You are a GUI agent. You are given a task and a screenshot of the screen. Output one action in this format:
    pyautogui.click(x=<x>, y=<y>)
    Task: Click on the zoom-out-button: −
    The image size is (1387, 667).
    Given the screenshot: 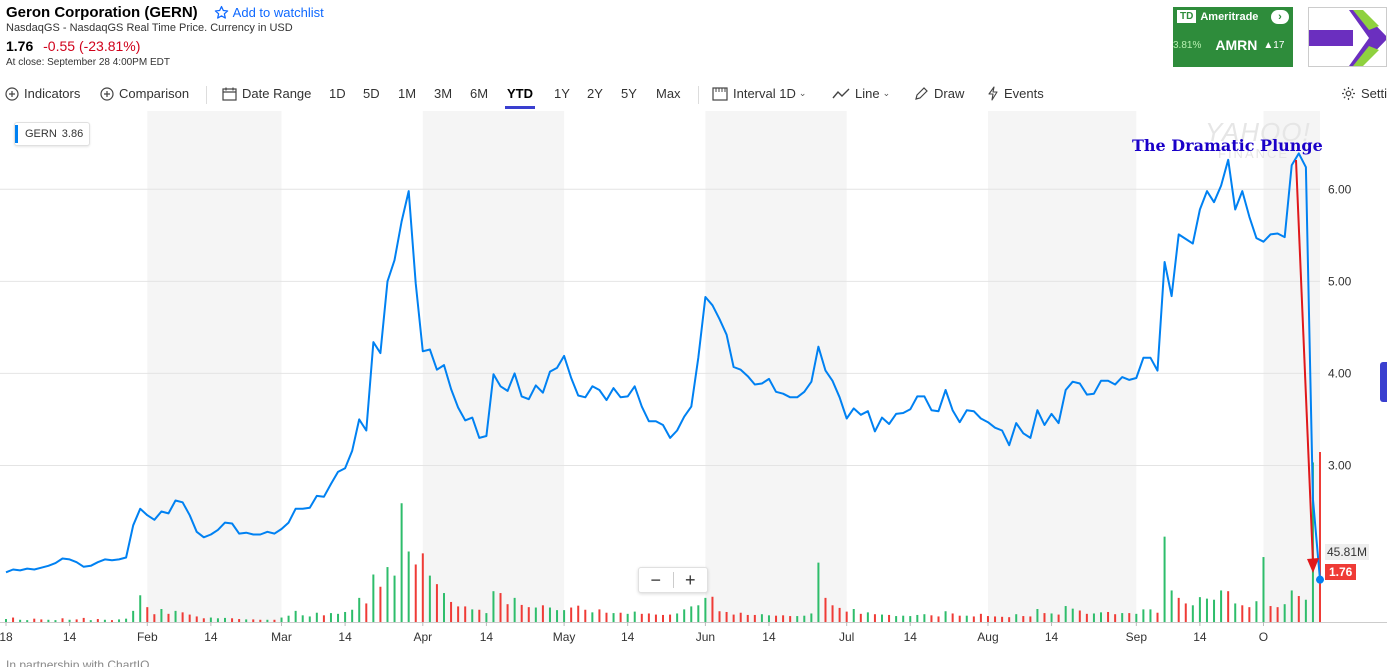 What is the action you would take?
    pyautogui.click(x=655, y=580)
    